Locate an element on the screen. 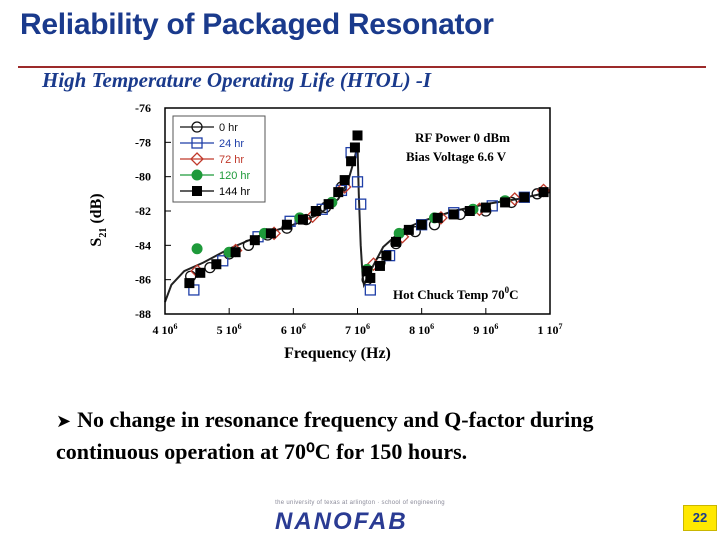 This screenshot has width=720, height=540. x-tick-label: 5 106 is located at coordinates (229, 329).